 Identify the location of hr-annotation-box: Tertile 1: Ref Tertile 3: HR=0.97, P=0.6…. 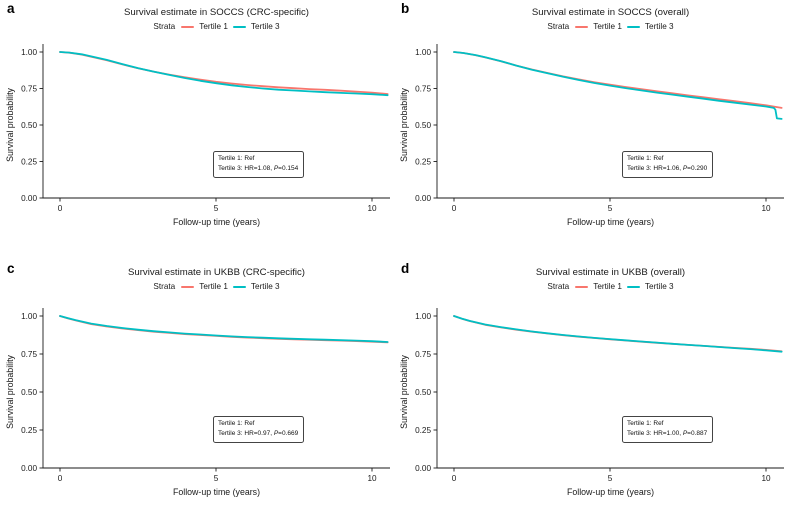
(259, 429).